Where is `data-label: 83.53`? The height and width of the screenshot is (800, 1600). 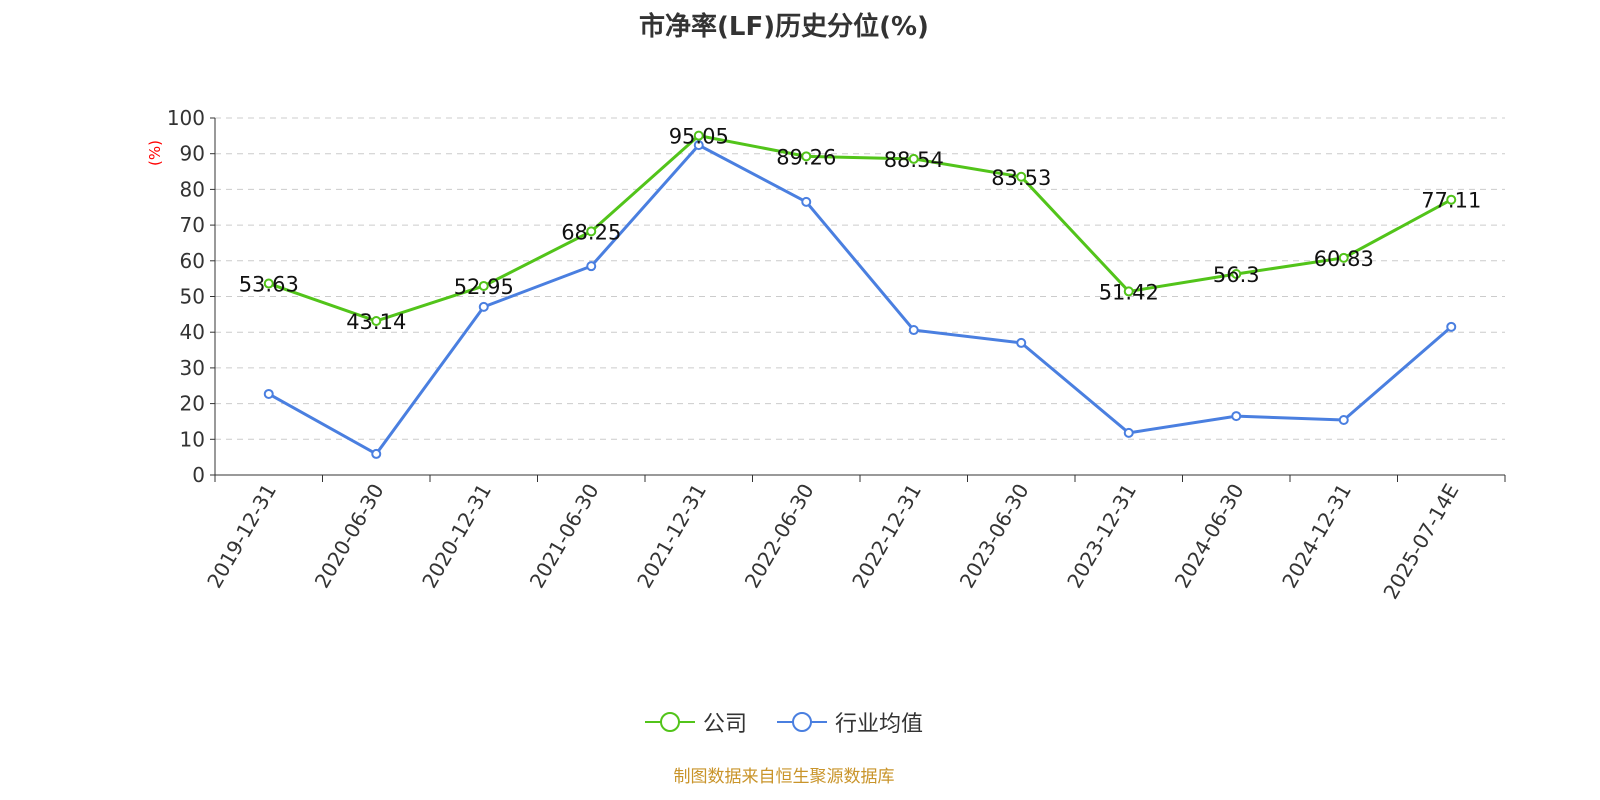
data-label: 83.53 is located at coordinates (1021, 178).